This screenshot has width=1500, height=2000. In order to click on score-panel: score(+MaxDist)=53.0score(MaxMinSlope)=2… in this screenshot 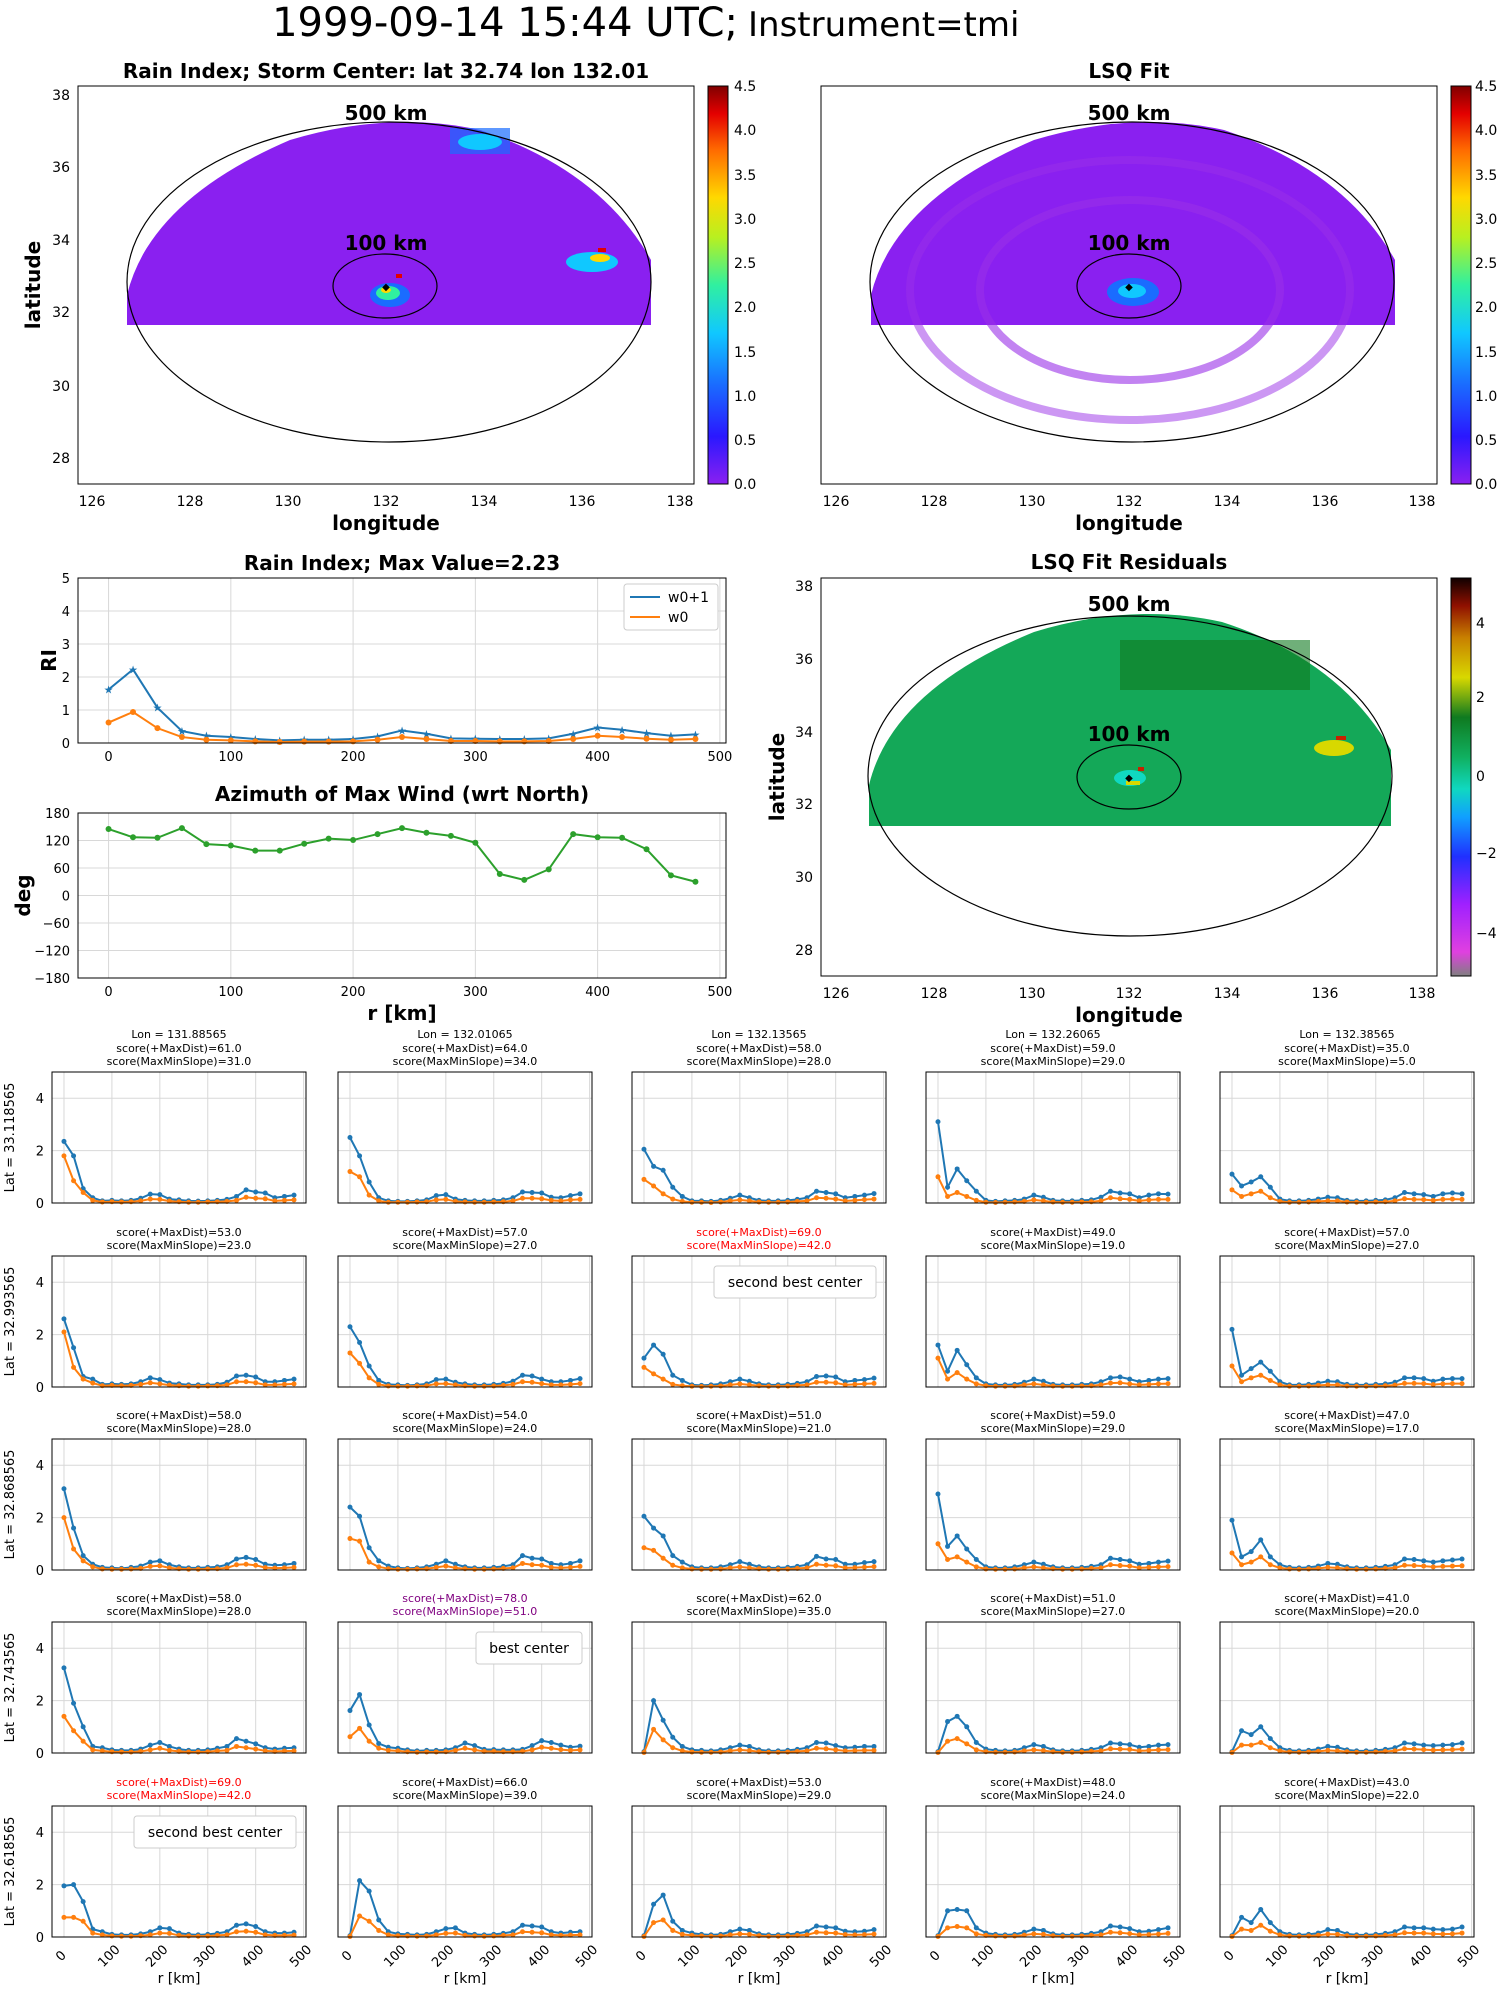, I will do `click(763, 1881)`.